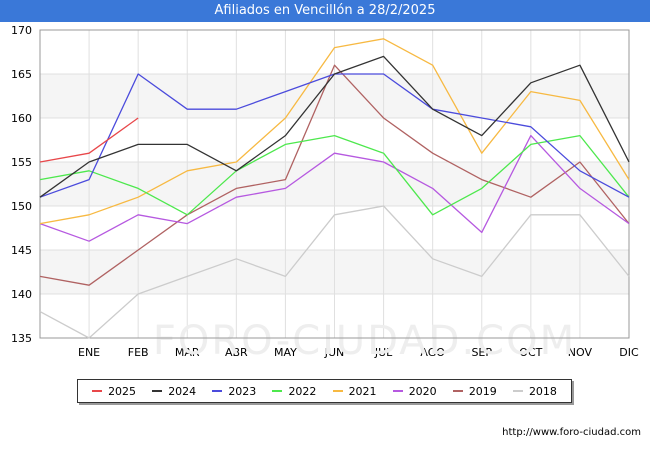  Describe the element at coordinates (432, 352) in the screenshot. I see `x-tick-label: AGO` at that location.